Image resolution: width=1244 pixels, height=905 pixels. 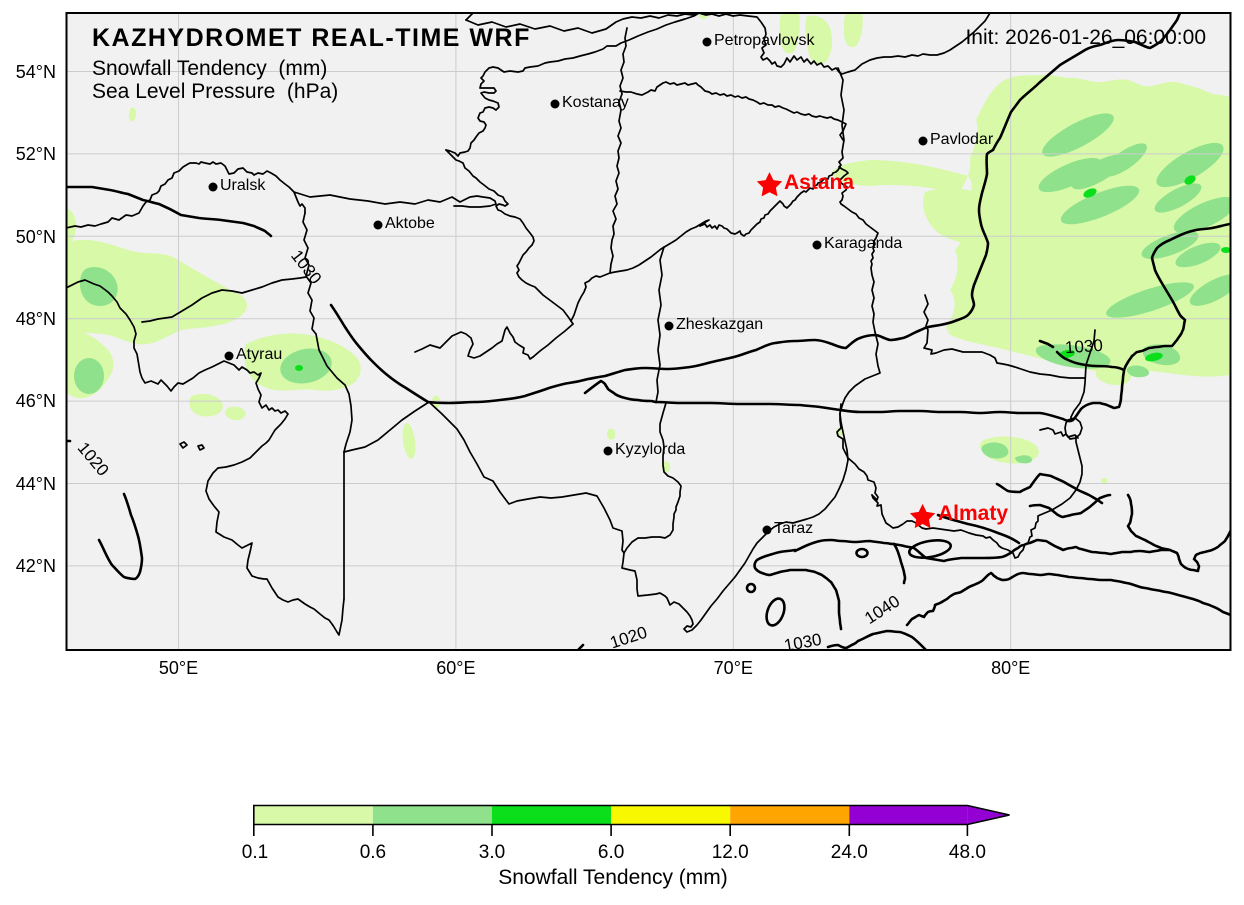 I want to click on svg-text: 42°N, so click(x=36, y=566).